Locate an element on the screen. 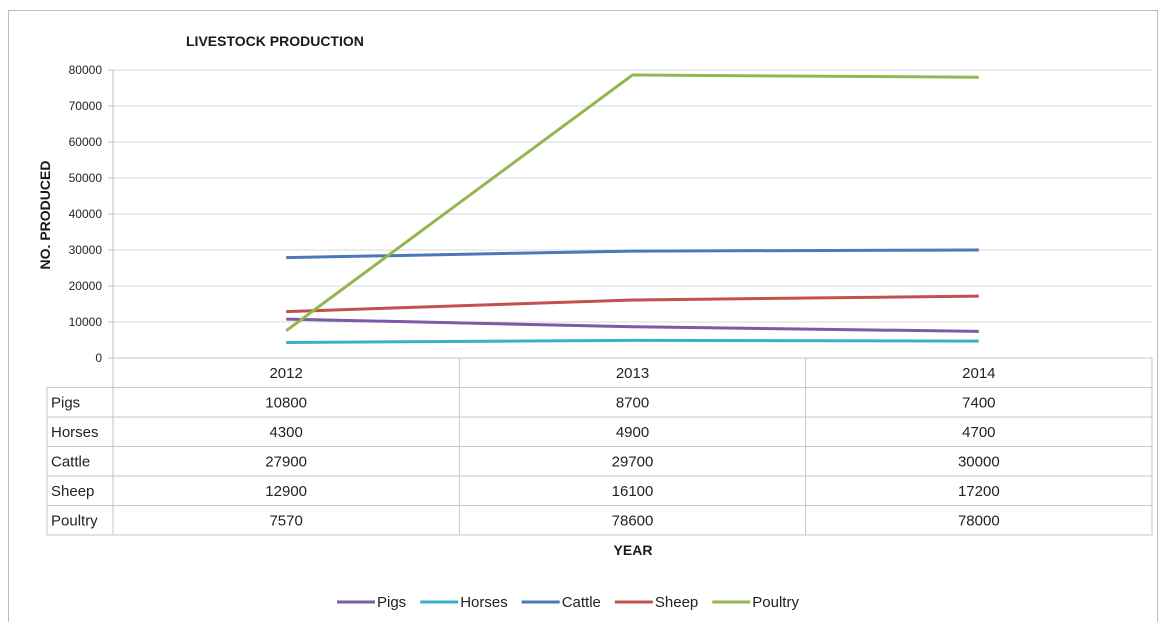 The image size is (1165, 626). table-cell-value: 29700 is located at coordinates (633, 461).